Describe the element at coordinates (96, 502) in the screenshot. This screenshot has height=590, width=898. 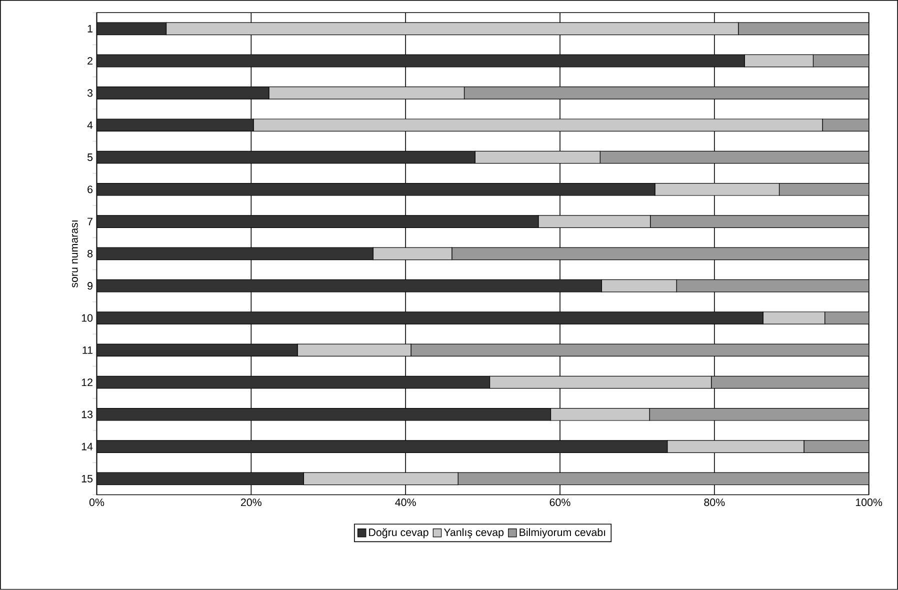
I see `x-tick-label: 0%` at that location.